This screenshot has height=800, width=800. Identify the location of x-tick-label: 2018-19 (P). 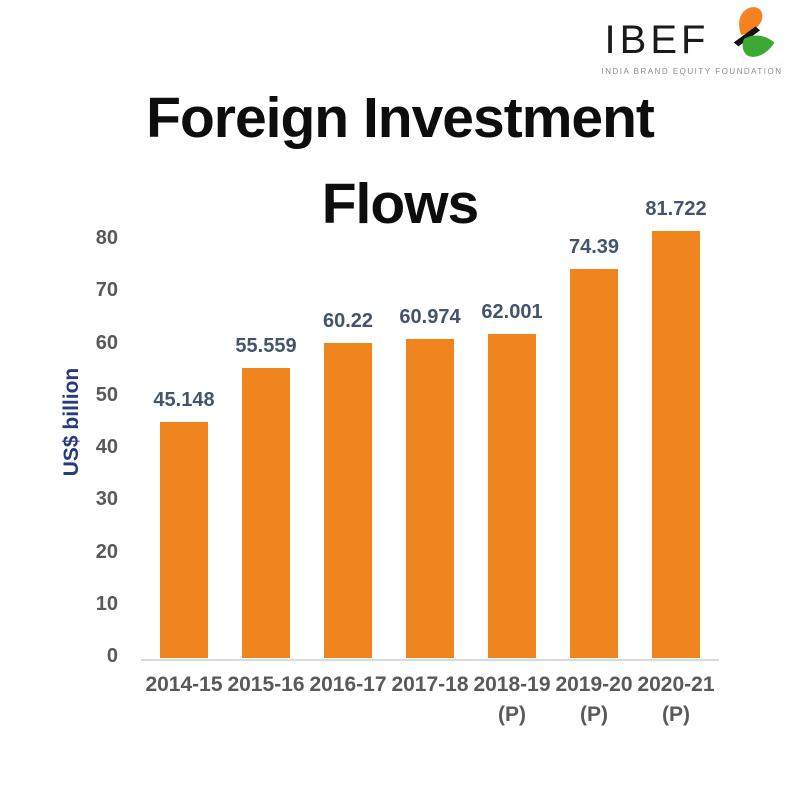
(512, 700).